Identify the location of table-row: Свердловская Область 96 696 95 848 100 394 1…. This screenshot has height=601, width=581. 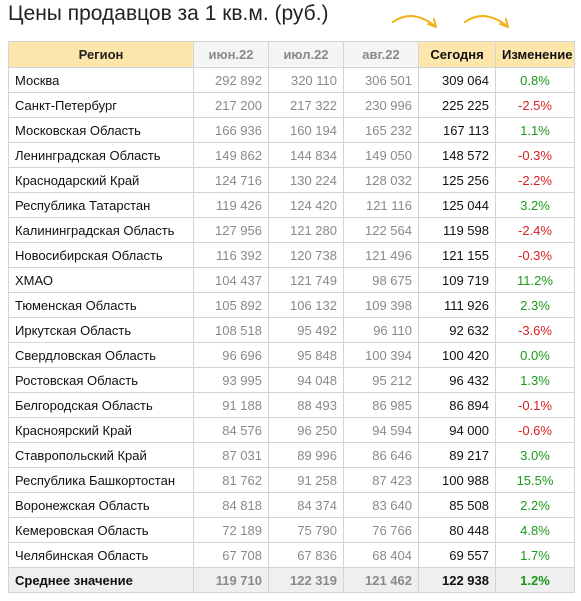
(291, 355).